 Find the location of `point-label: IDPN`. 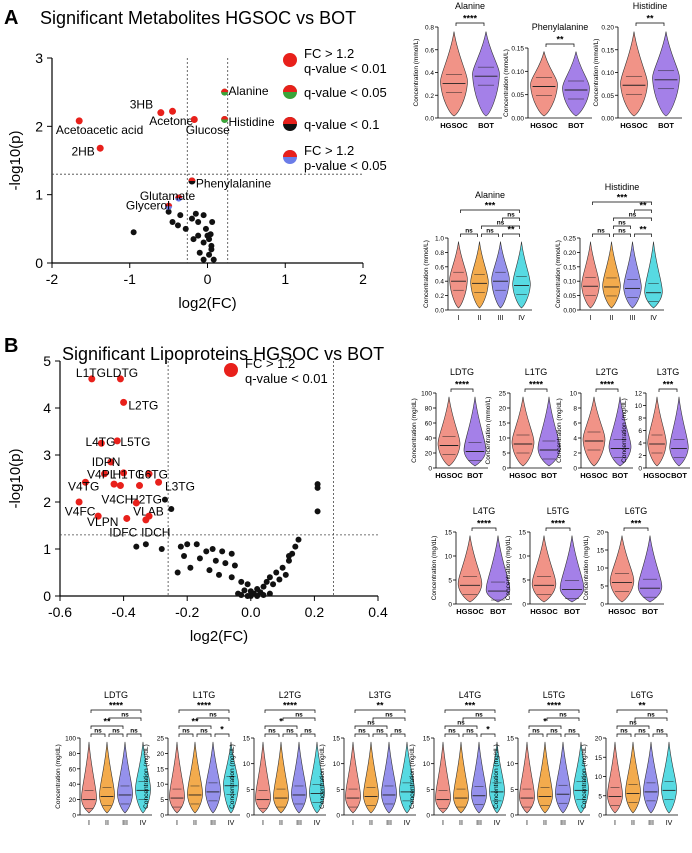

point-label: IDPN is located at coordinates (106, 462).